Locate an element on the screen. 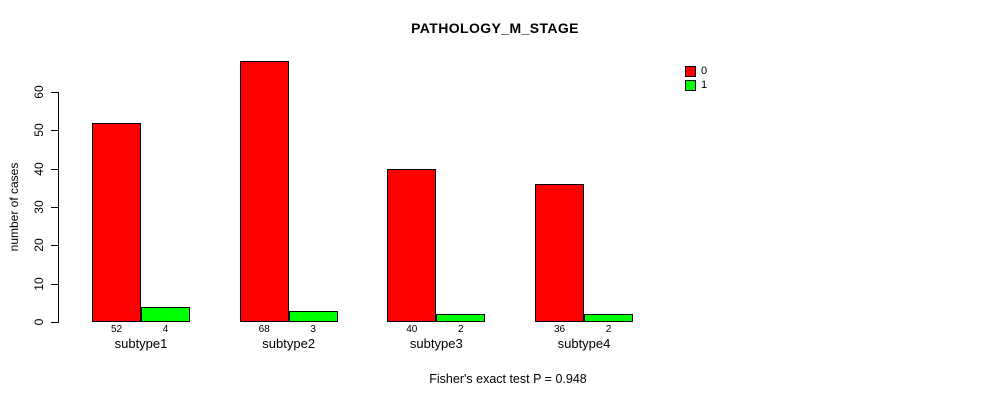  legend-label: 0 is located at coordinates (704, 71).